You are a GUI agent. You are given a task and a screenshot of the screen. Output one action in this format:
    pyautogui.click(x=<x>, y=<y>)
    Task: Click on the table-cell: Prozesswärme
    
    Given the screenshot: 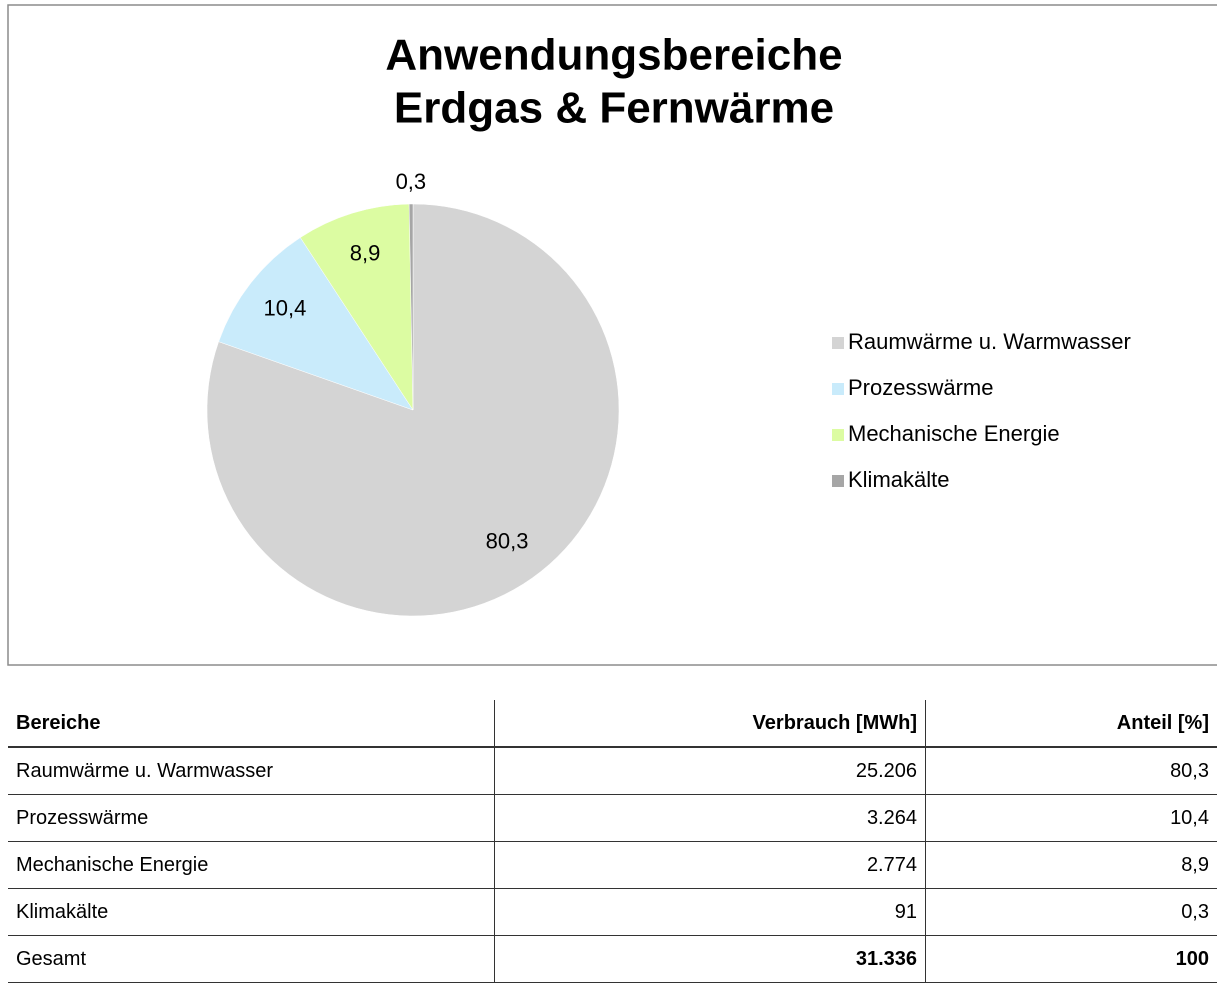 What is the action you would take?
    pyautogui.click(x=251, y=818)
    